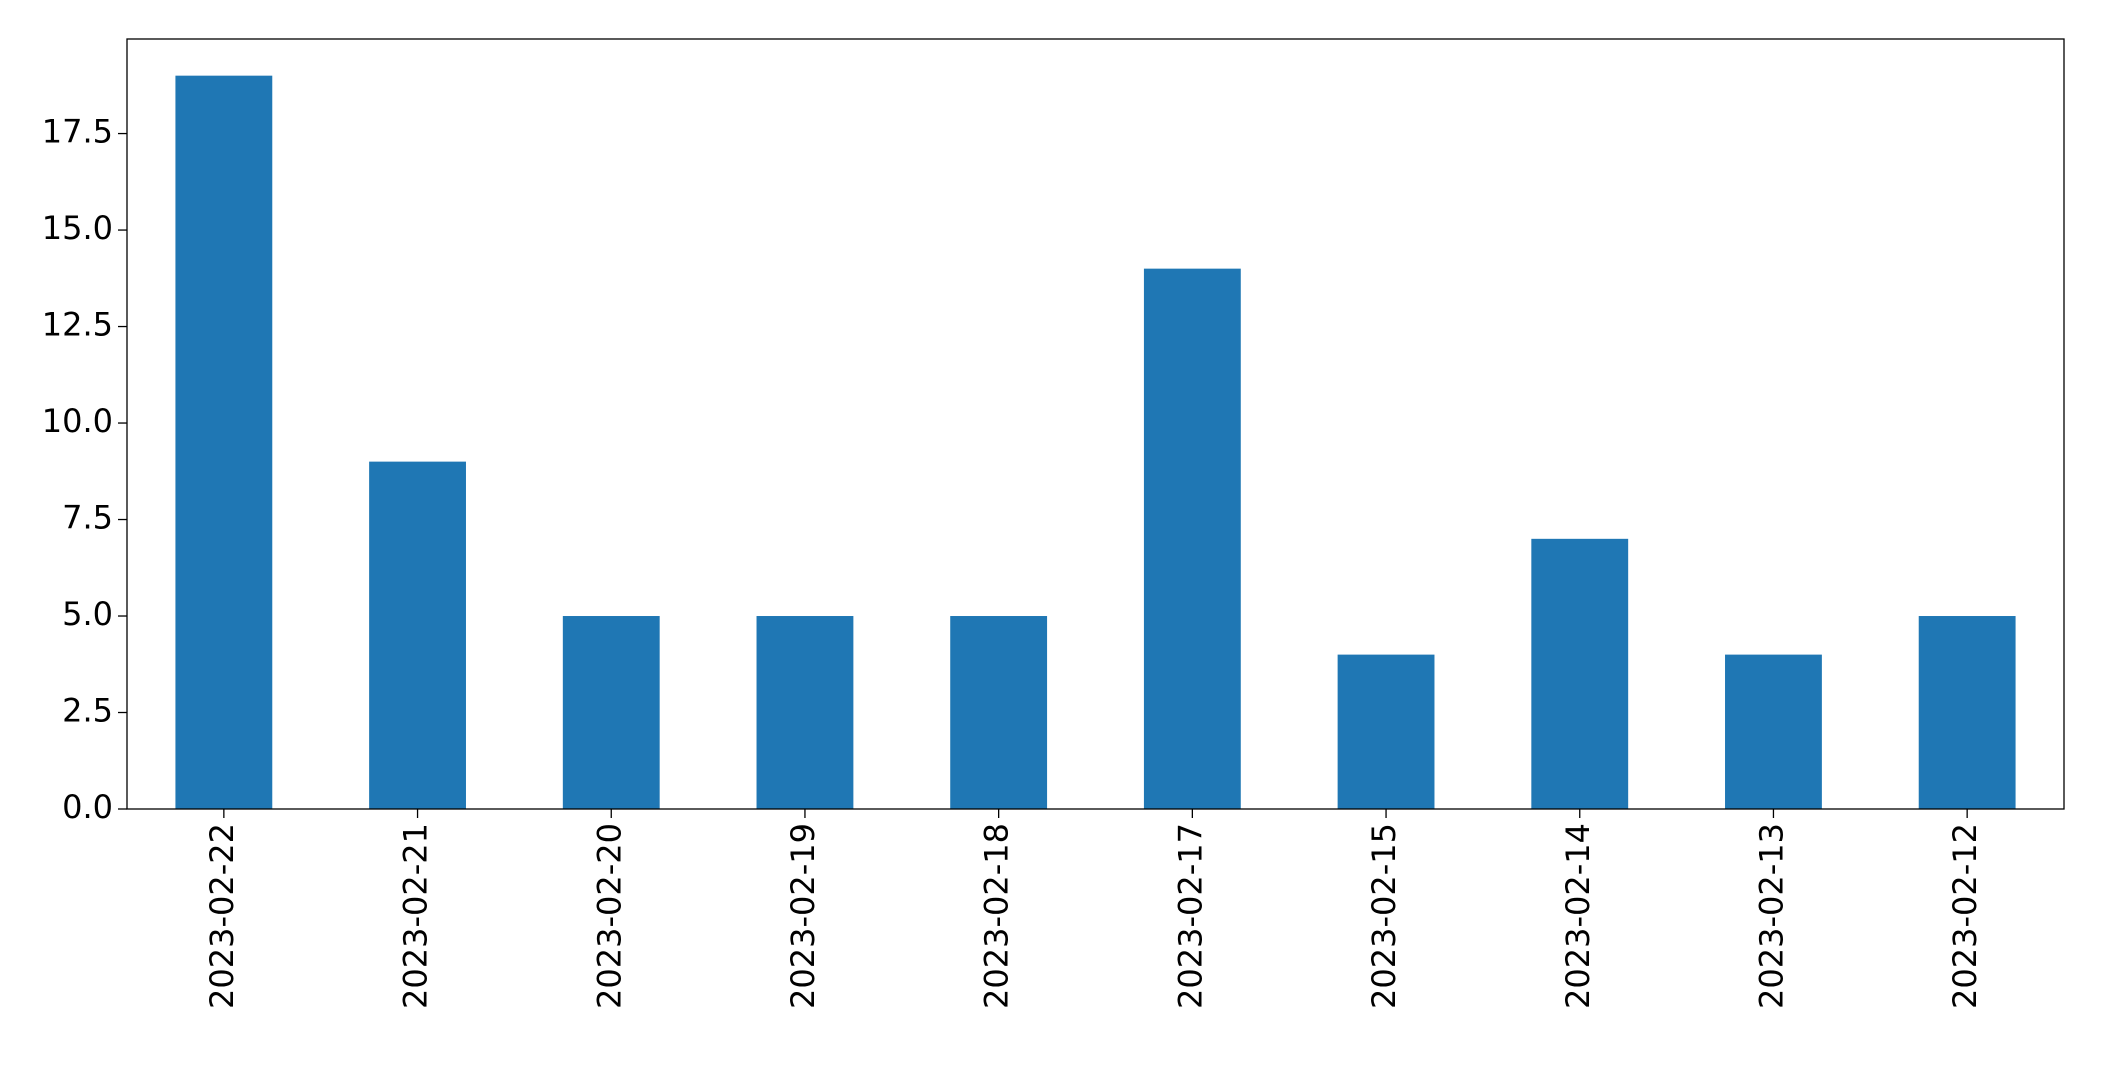 The height and width of the screenshot is (1065, 2104). Describe the element at coordinates (803, 916) in the screenshot. I see `x-tick-label: 2023-02-19` at that location.